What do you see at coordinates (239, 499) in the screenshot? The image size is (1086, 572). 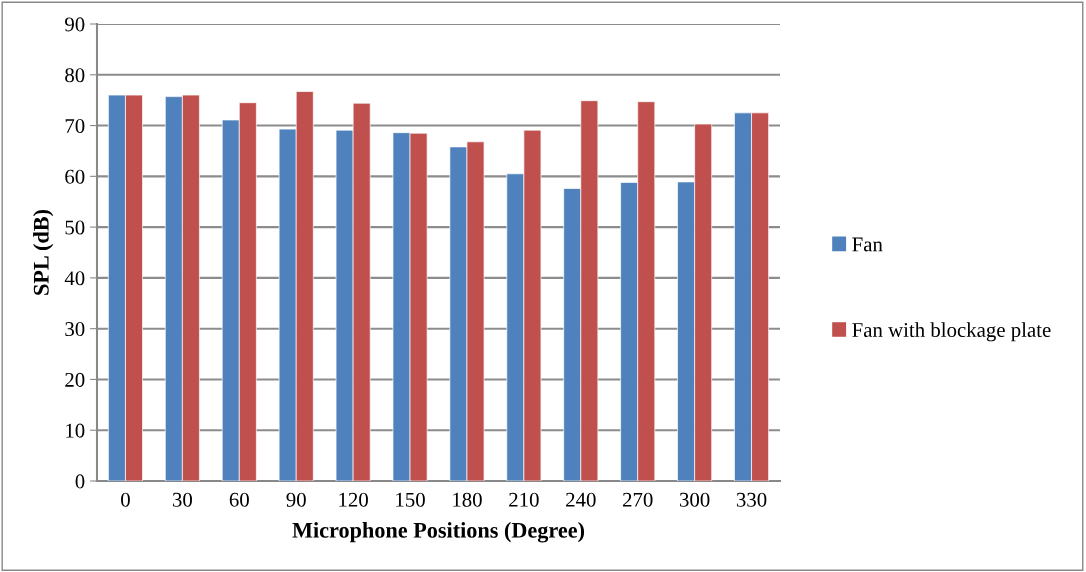 I see `x-tick-label: 60` at bounding box center [239, 499].